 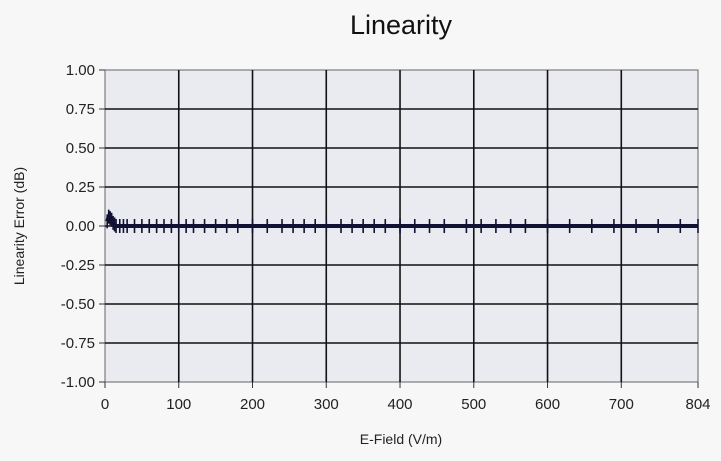 What do you see at coordinates (178, 404) in the screenshot?
I see `x-tick-label: 100` at bounding box center [178, 404].